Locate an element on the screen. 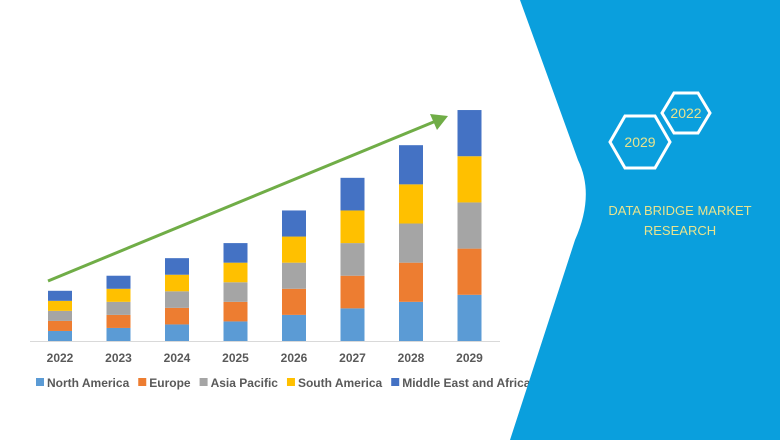 This screenshot has height=440, width=780. brand-name-line2: RESEARCH is located at coordinates (680, 230).